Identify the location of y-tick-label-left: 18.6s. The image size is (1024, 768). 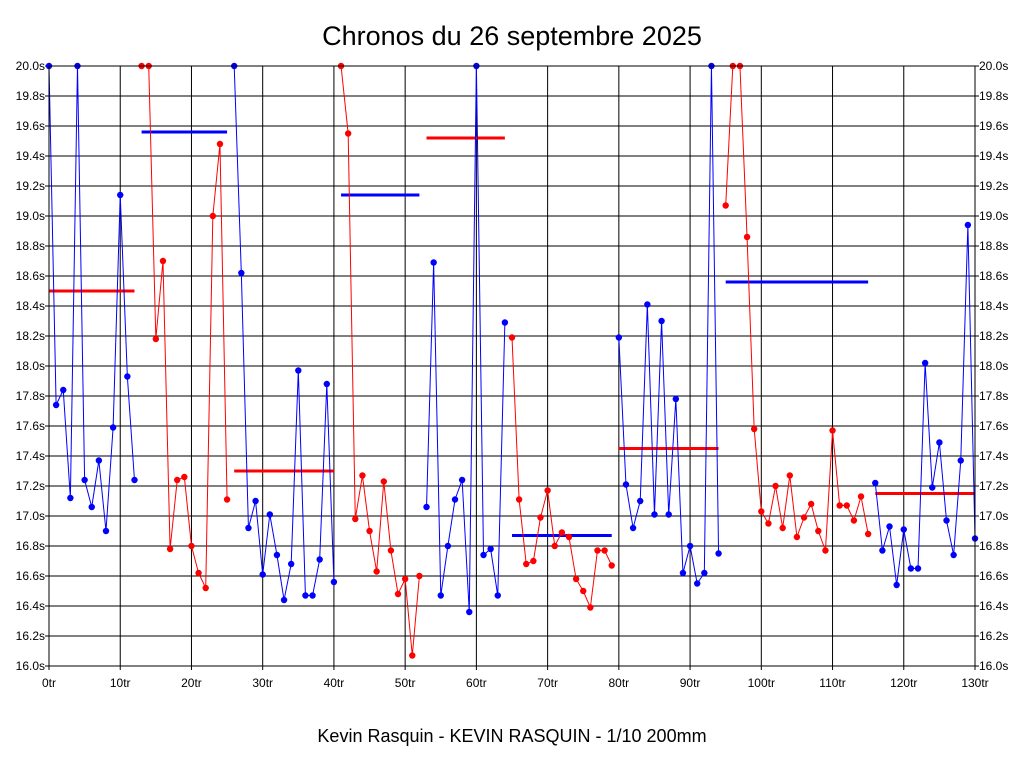
(30, 276).